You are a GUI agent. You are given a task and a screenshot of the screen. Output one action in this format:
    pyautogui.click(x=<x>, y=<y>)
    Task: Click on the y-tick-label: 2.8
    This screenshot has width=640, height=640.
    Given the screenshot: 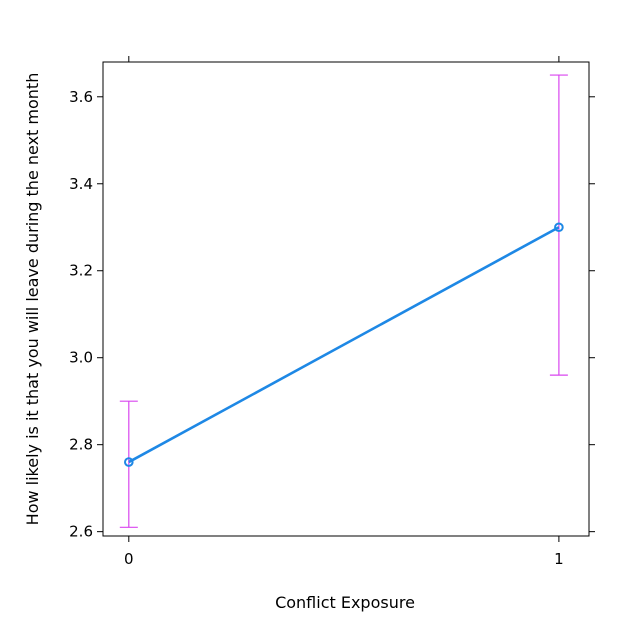 What is the action you would take?
    pyautogui.click(x=81, y=445)
    